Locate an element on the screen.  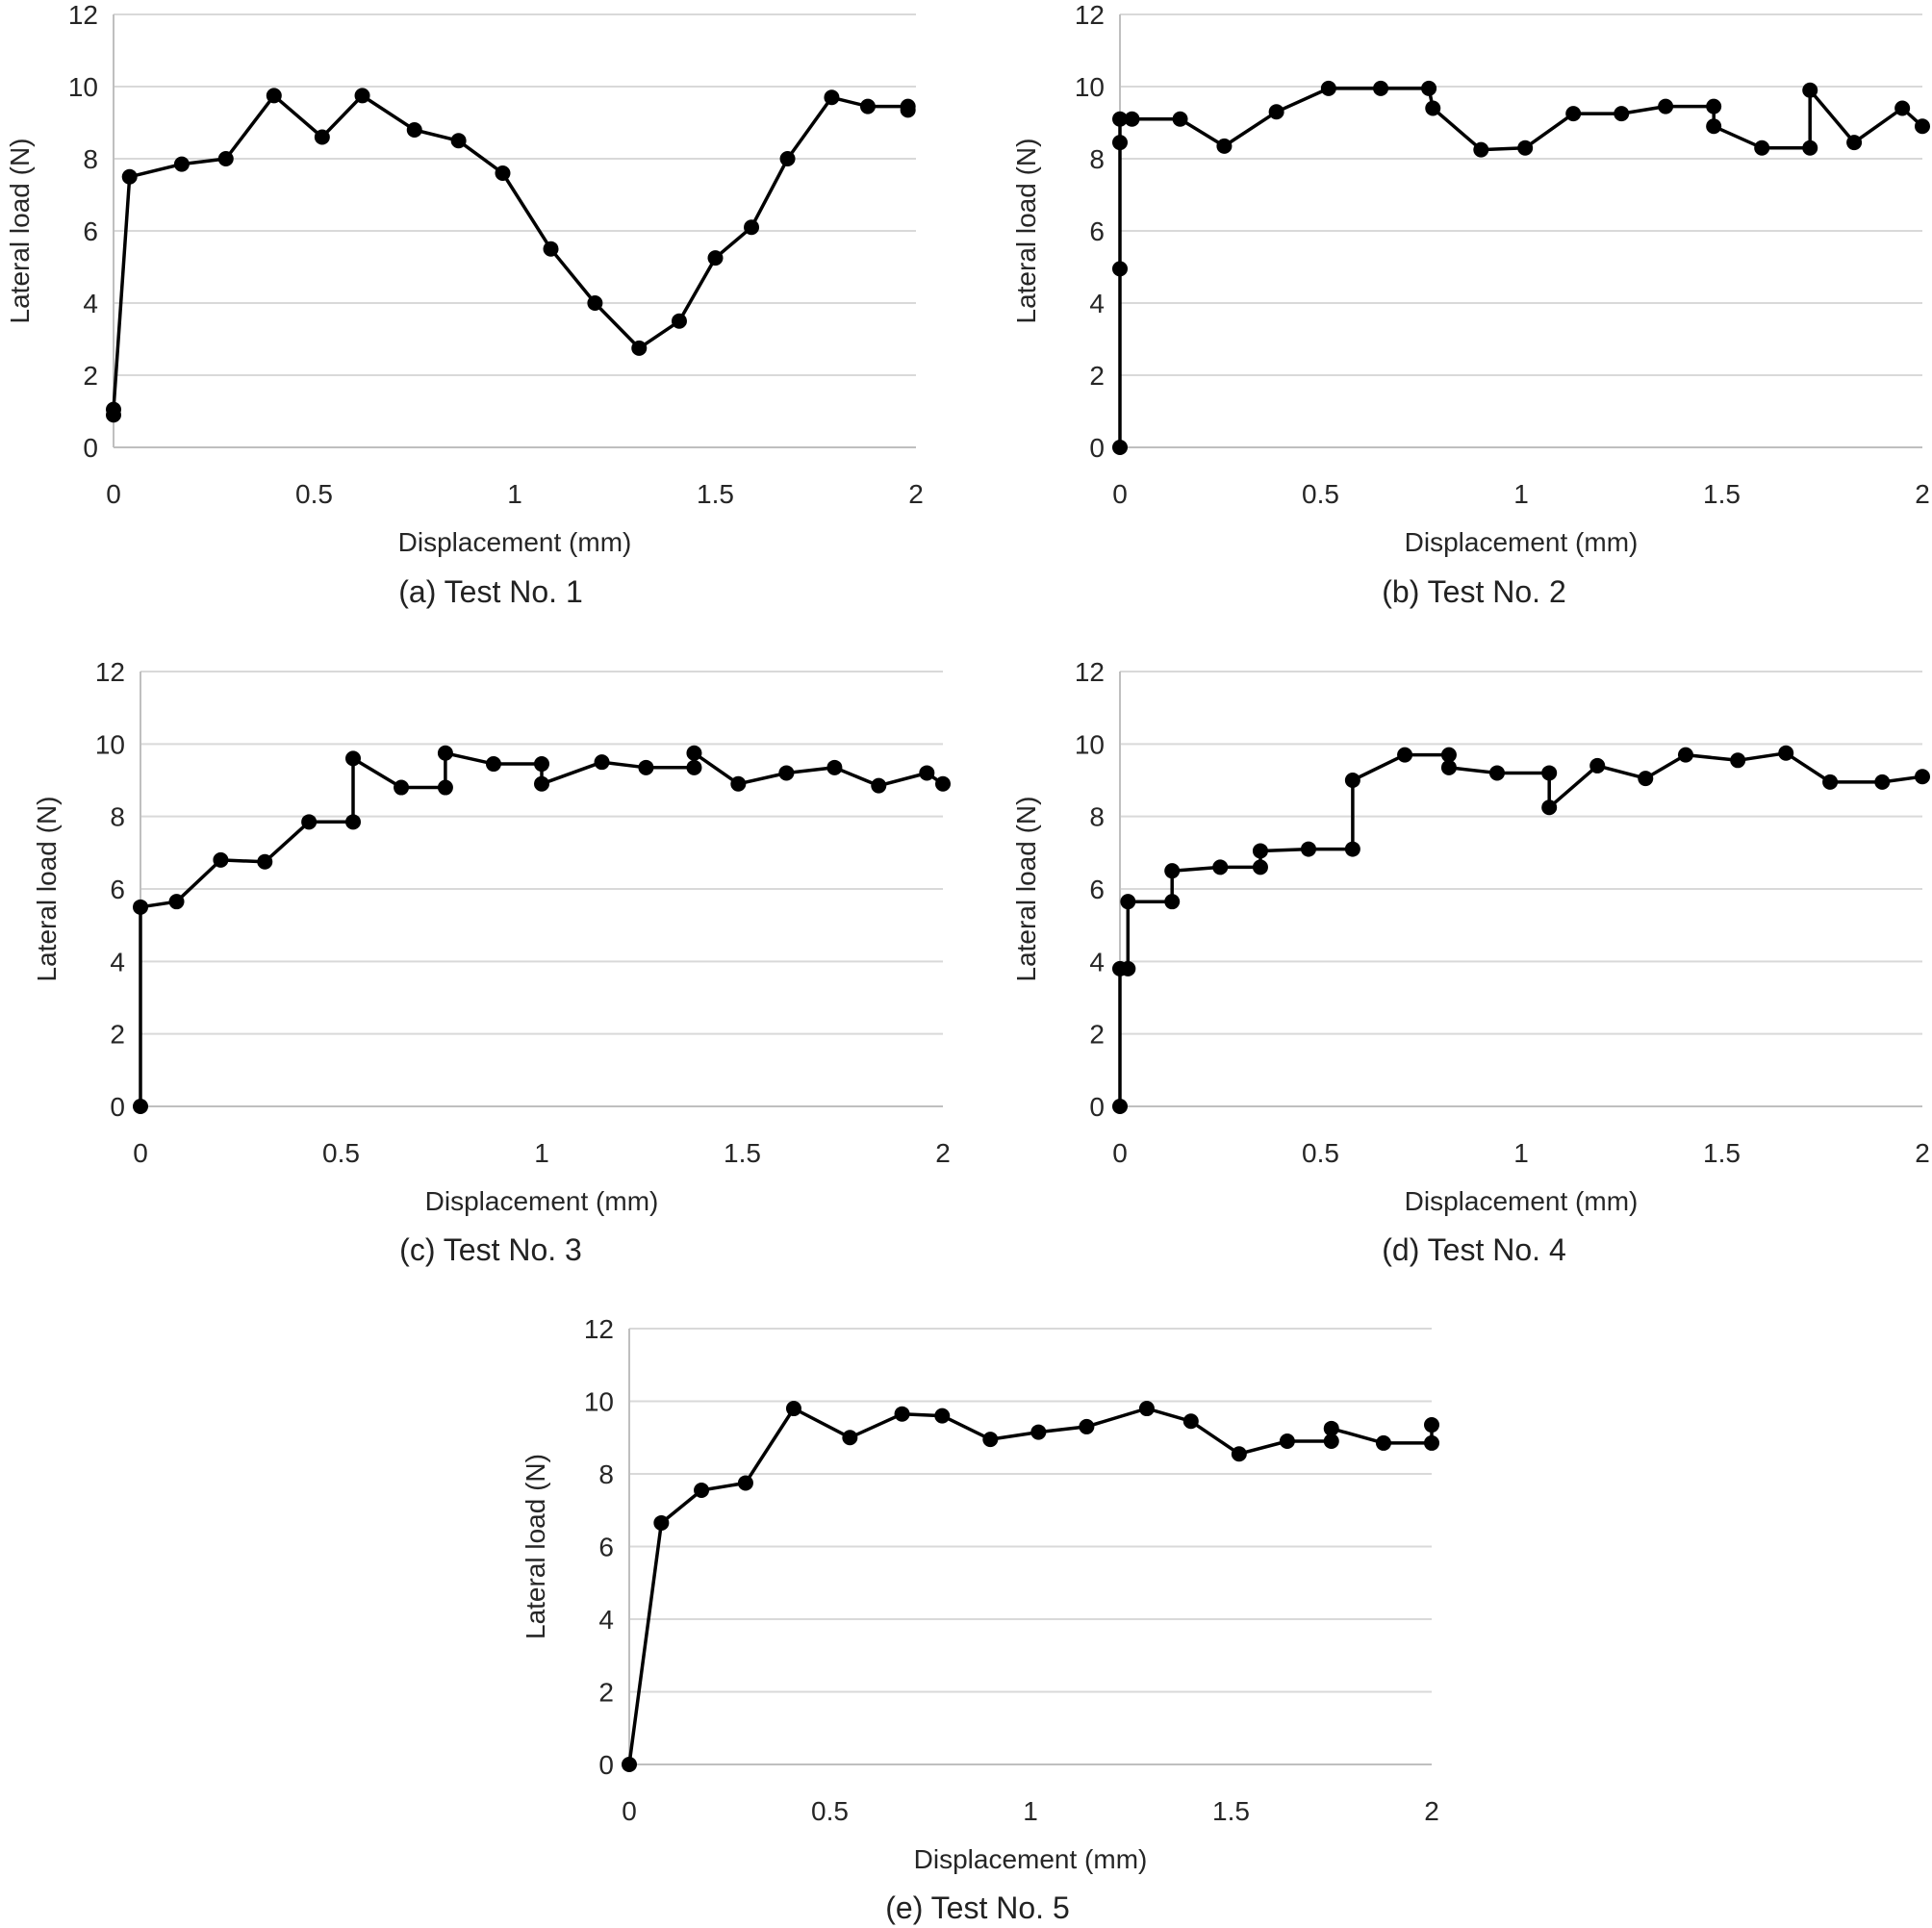
x-axis-label: Displacement (mm) is located at coordinates (542, 1201).